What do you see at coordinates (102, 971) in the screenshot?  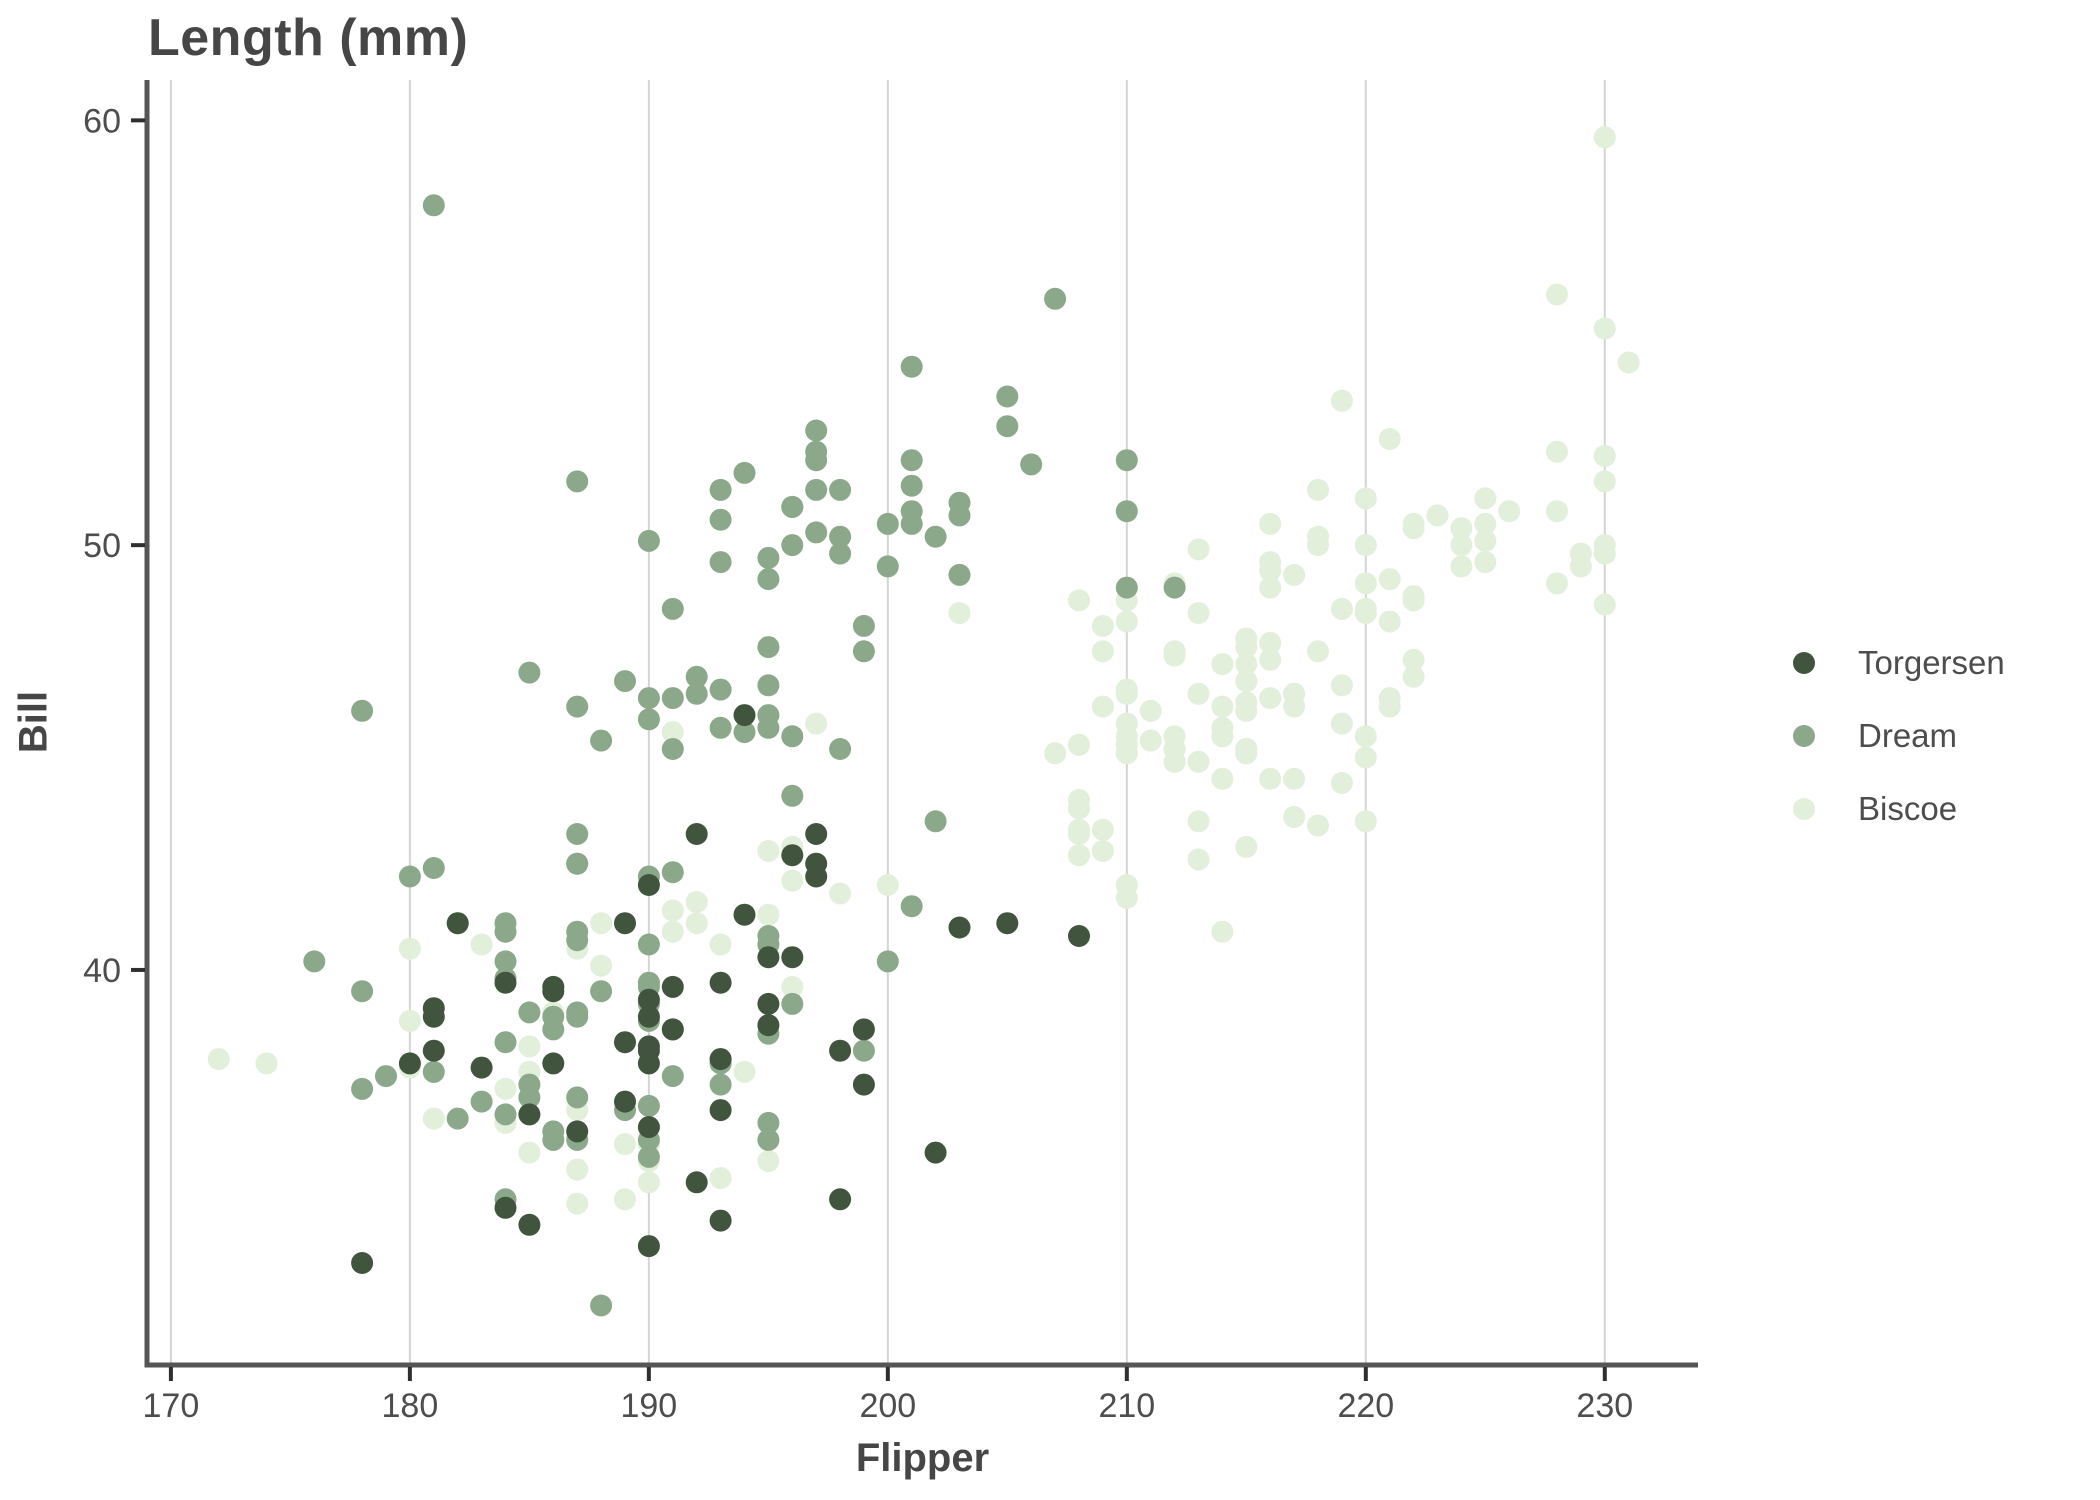 I see `y-tick-label: 40` at bounding box center [102, 971].